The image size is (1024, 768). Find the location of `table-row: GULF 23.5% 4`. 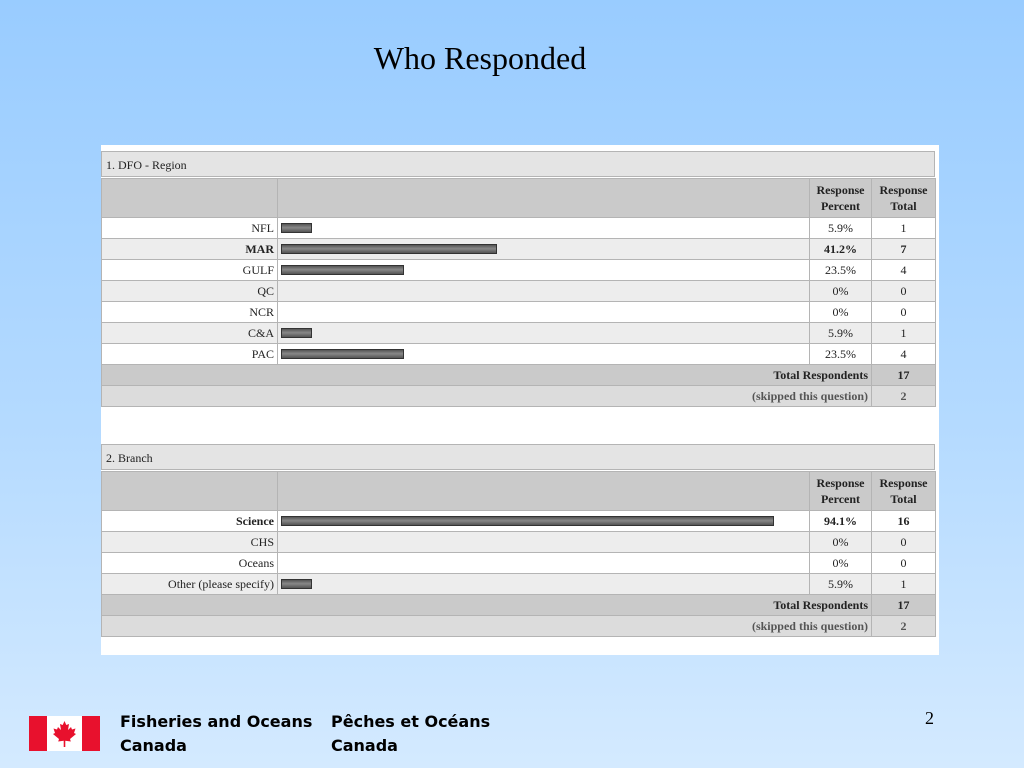

table-row: GULF 23.5% 4 is located at coordinates (518, 270).